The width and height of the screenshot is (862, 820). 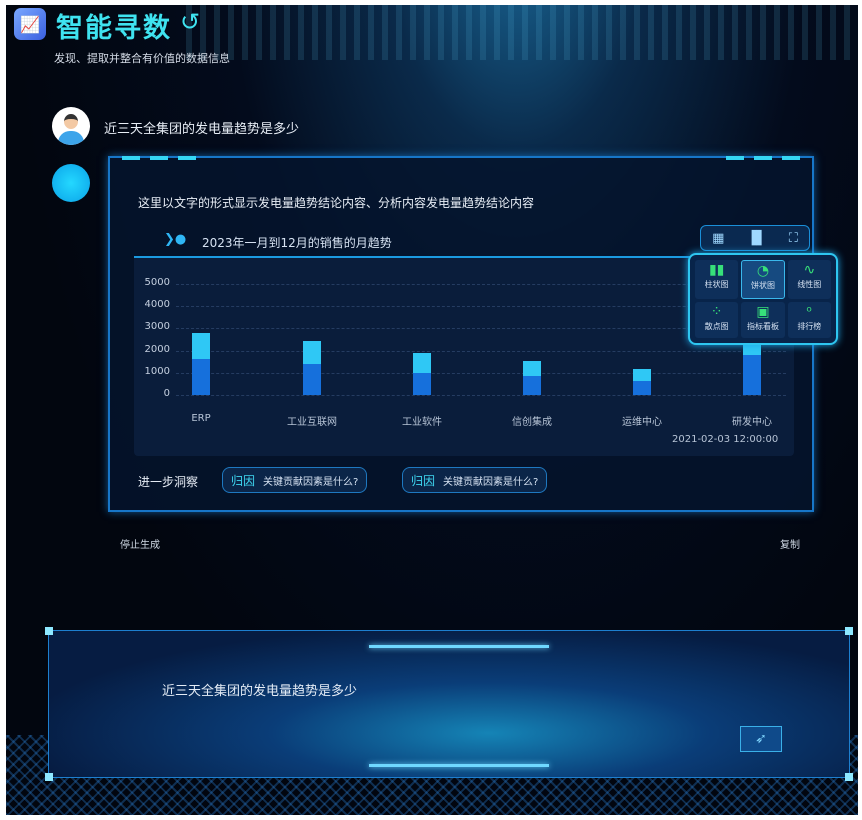 What do you see at coordinates (532, 422) in the screenshot?
I see `x-tick-label: 信创集成` at bounding box center [532, 422].